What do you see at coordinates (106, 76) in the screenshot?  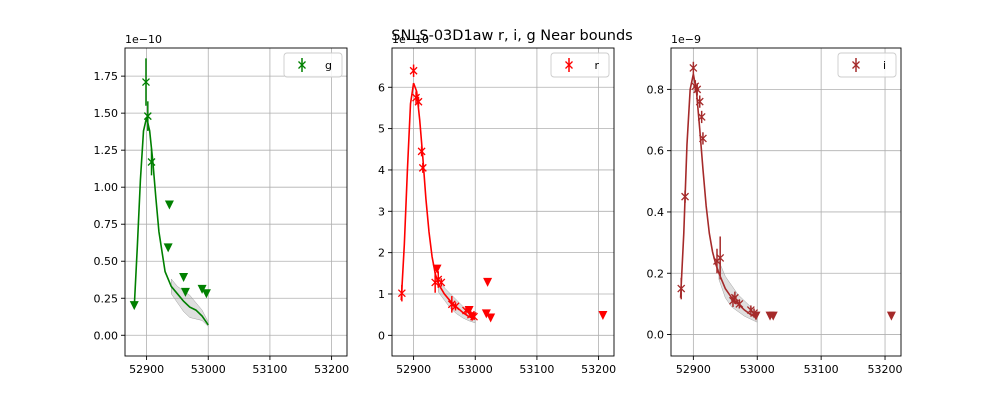 I see `y-tick-label: 1.75` at bounding box center [106, 76].